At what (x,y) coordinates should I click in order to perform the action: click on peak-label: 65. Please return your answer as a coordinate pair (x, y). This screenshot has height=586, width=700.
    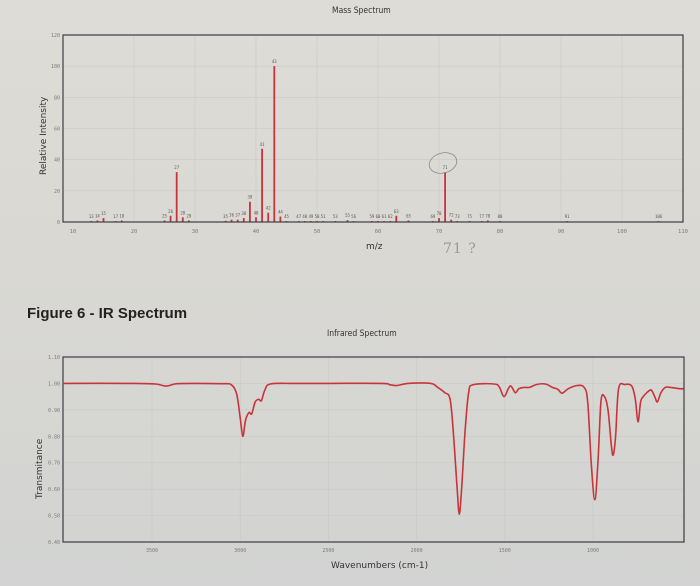
    Looking at the image, I should click on (408, 215).